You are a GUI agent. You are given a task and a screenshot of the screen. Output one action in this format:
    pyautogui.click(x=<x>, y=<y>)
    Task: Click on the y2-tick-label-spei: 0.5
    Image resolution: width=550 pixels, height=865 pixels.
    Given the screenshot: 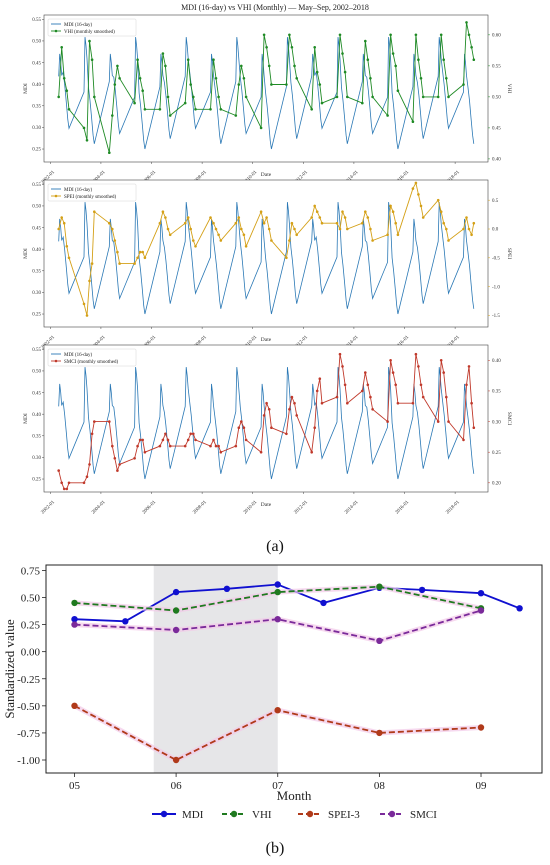 What is the action you would take?
    pyautogui.click(x=495, y=201)
    